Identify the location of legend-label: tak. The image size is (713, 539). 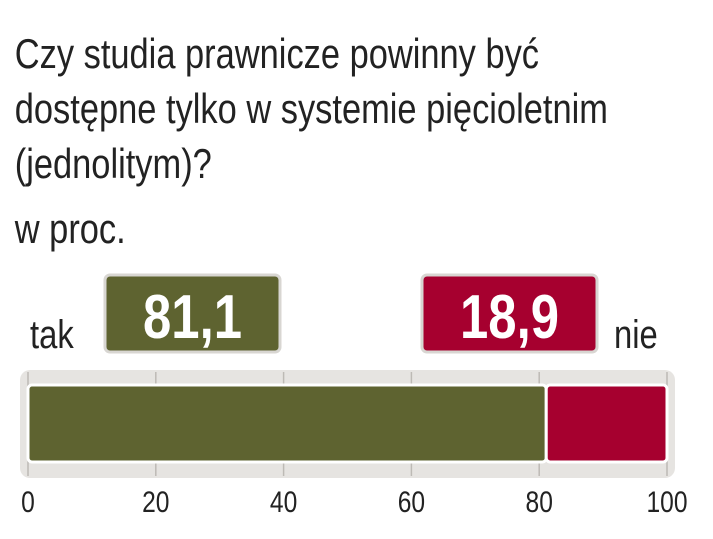
(52, 334).